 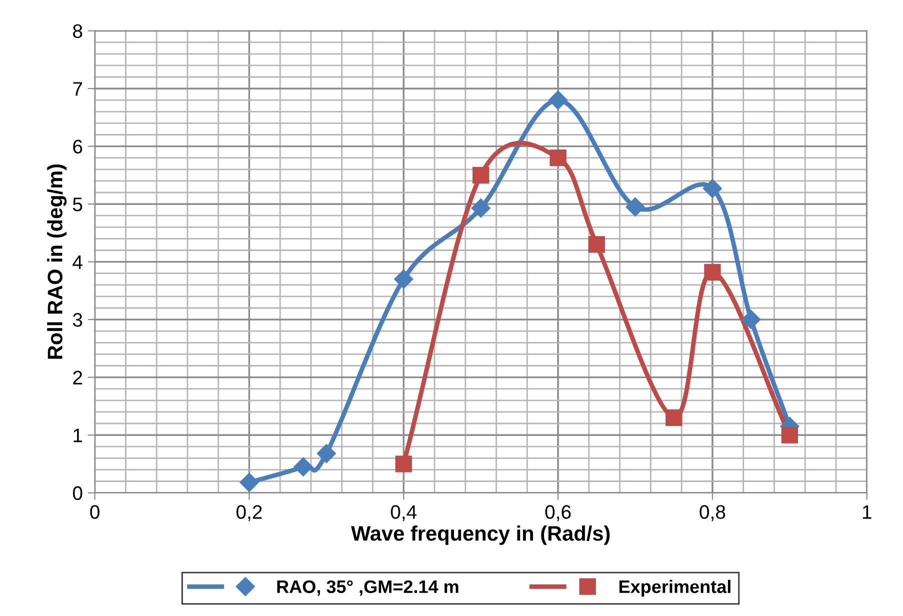 I want to click on x-axis-title: Wave frequency in (Rad/s), so click(x=480, y=535).